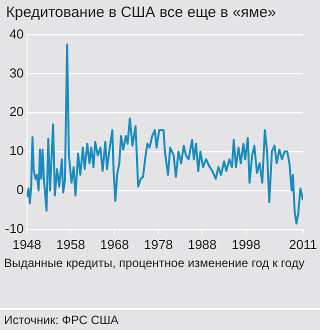  I want to click on x-tick-label: 1968, so click(114, 244).